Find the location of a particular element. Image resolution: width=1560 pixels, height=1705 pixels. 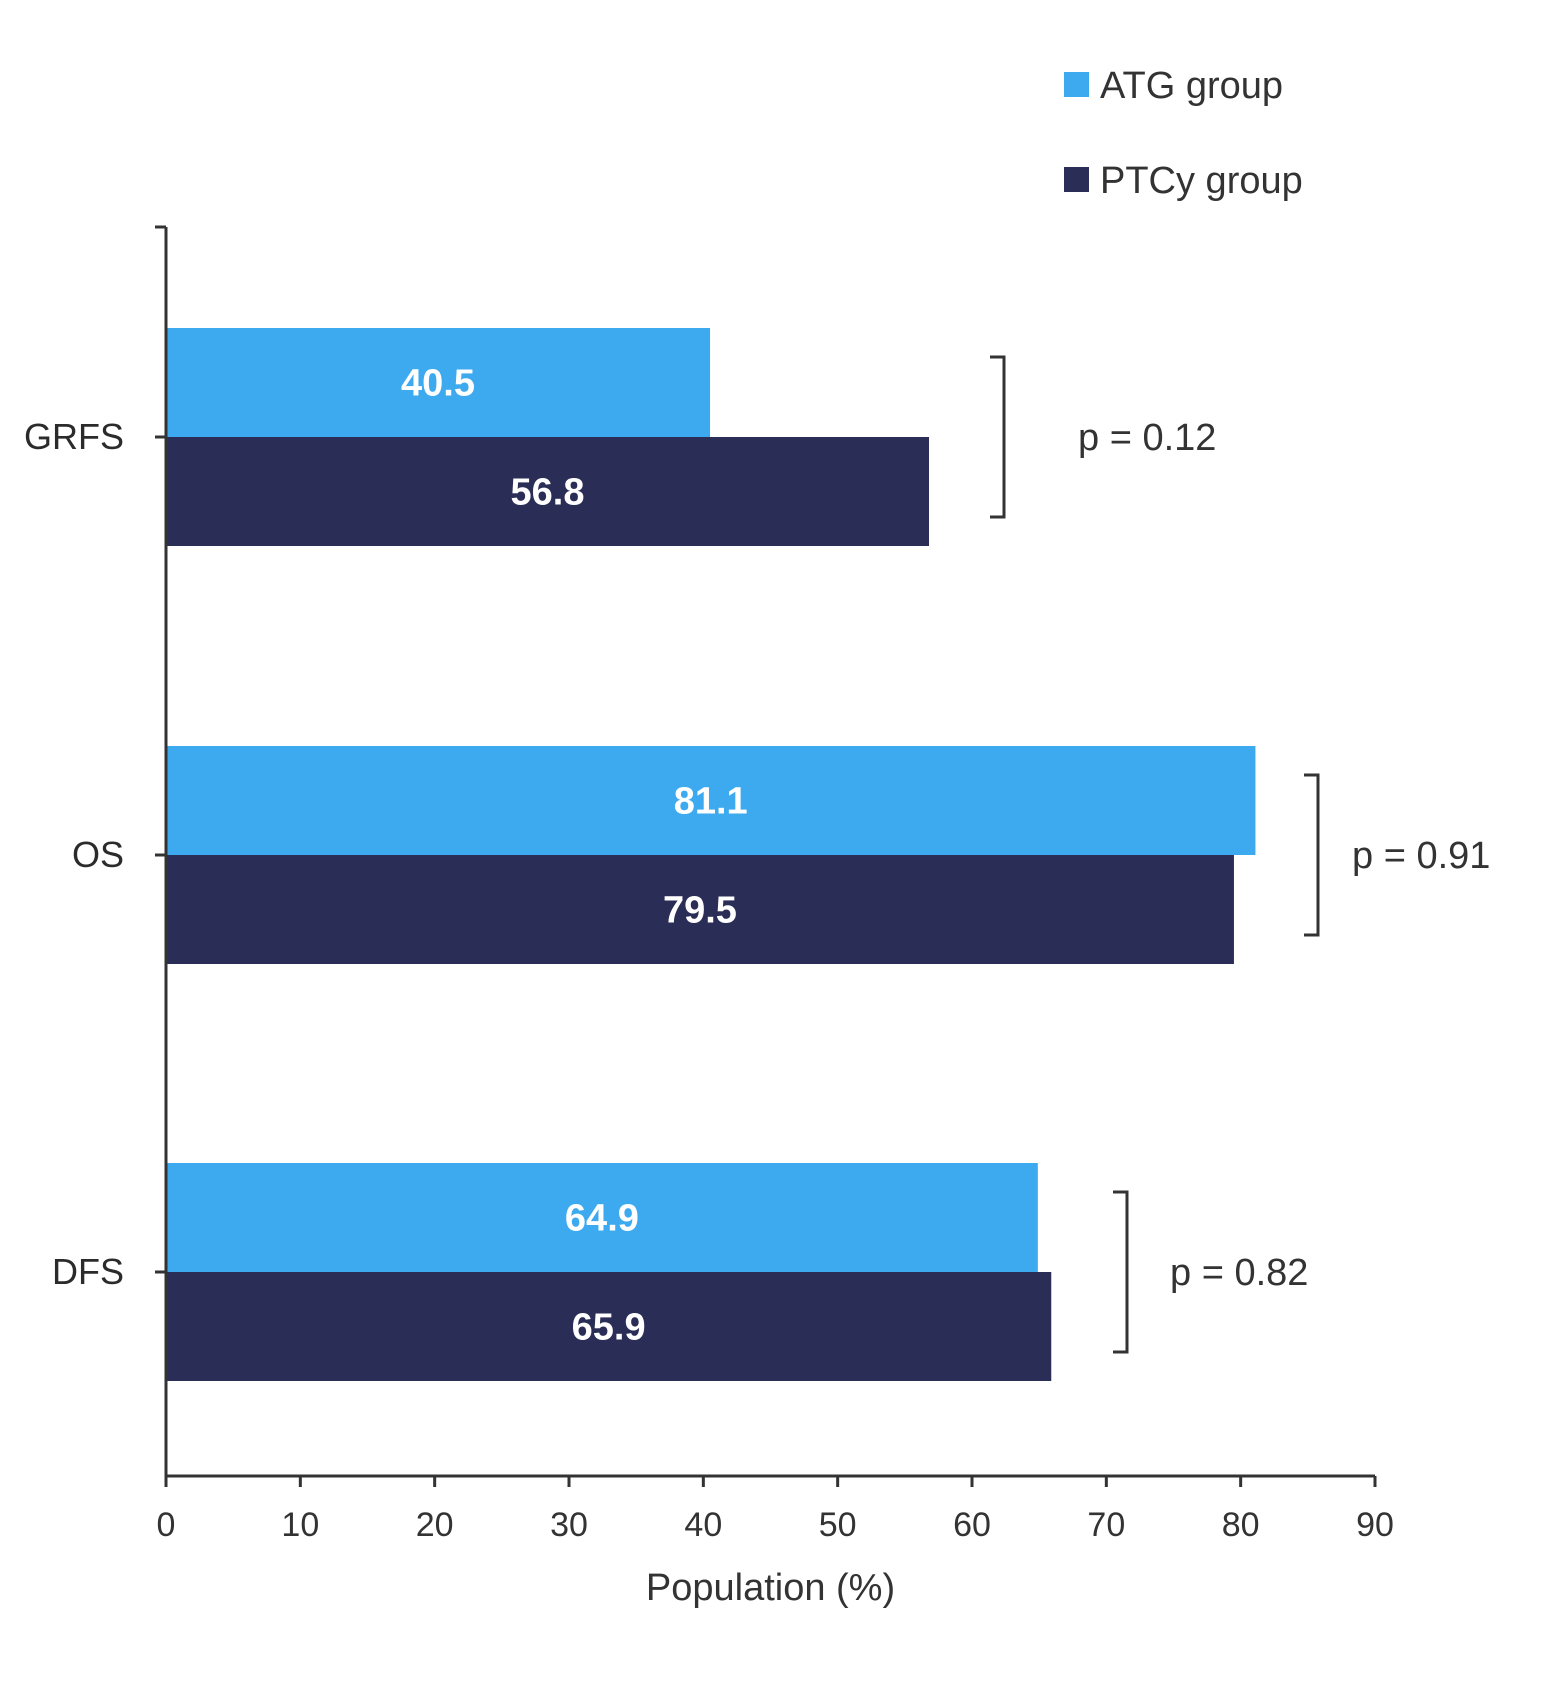

bar-atg-group-os is located at coordinates (711, 800).